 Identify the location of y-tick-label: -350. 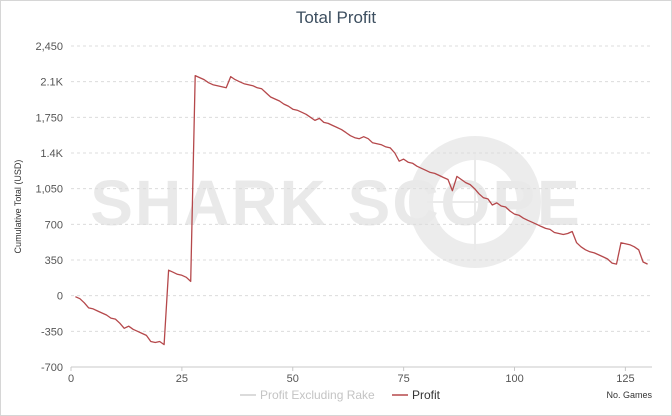
(52, 332).